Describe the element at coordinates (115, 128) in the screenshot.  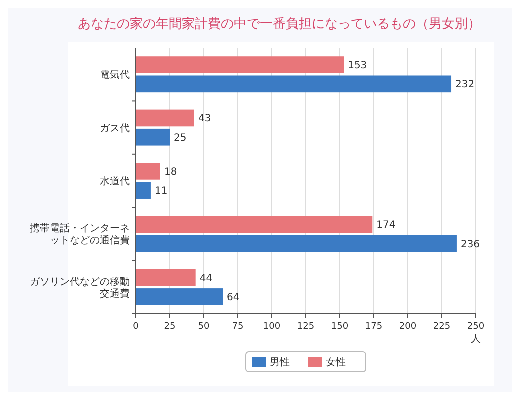
I see `y-tick-label: ガス代` at that location.